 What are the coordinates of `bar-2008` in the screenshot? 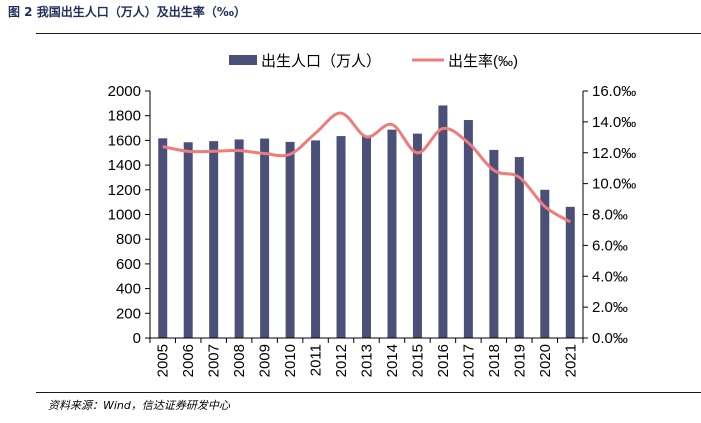 It's located at (239, 238).